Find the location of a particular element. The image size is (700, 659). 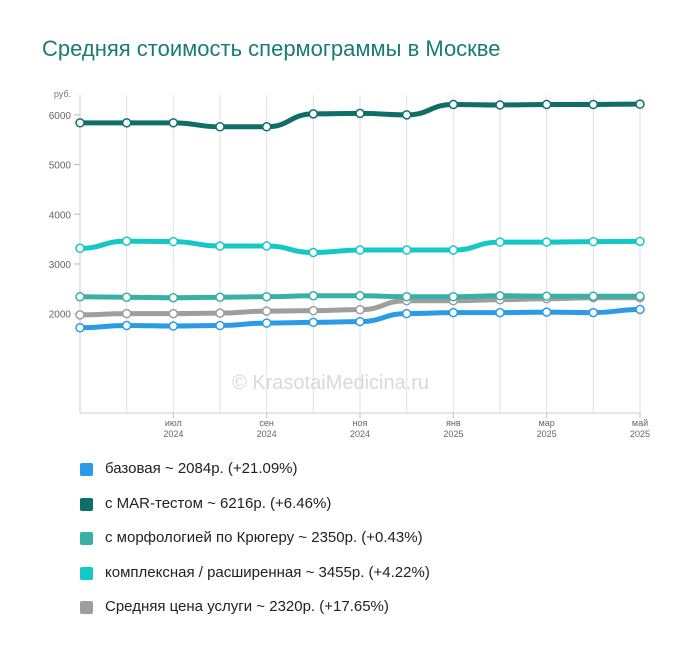

x-tick-month: май is located at coordinates (640, 423).